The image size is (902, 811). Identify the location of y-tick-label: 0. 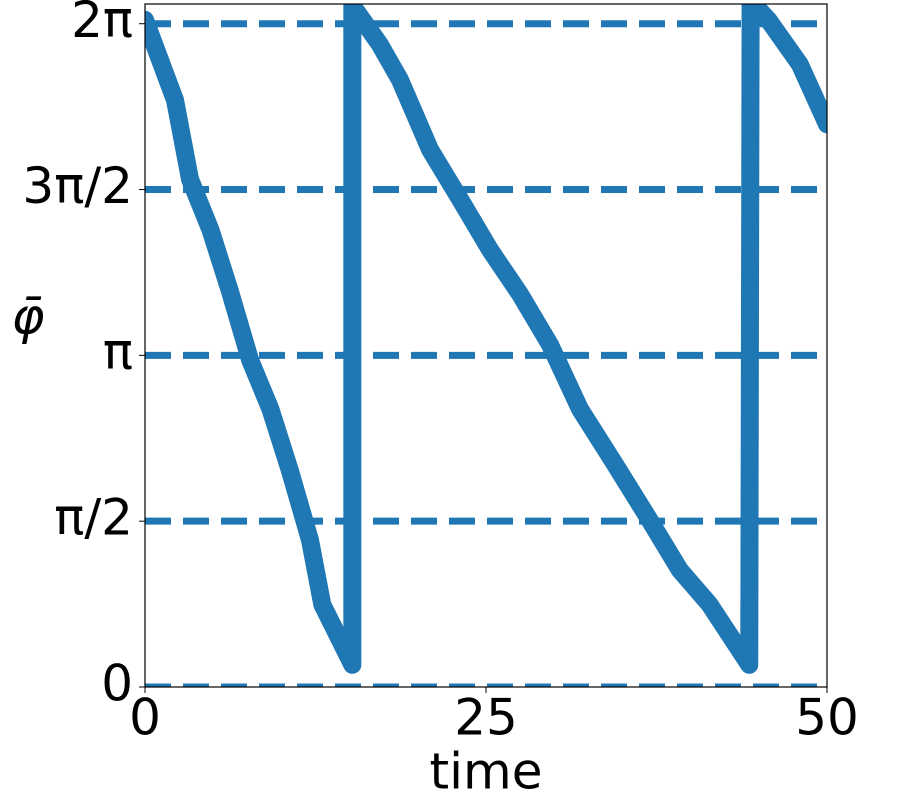
(117, 684).